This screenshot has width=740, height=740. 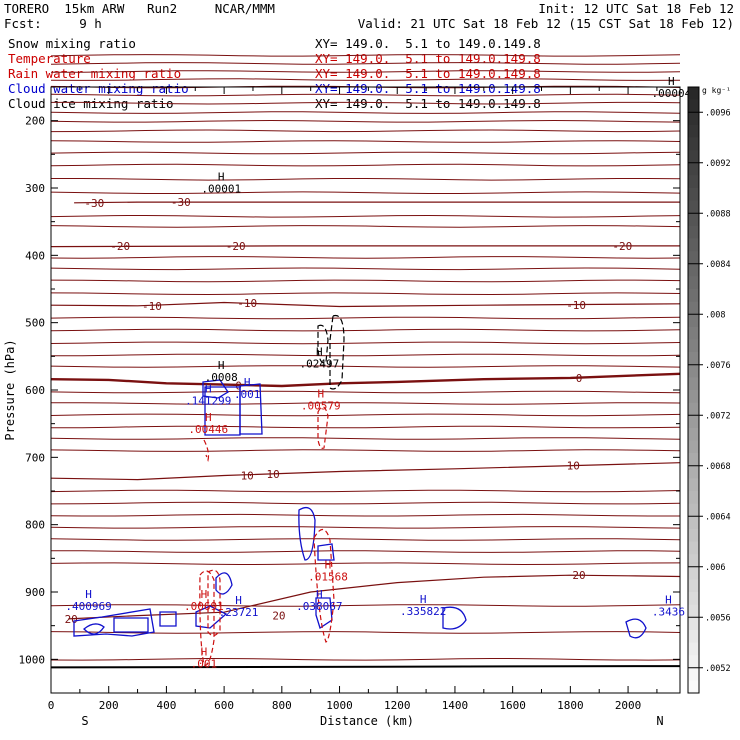 I want to click on snow-contours, so click(x=331, y=352).